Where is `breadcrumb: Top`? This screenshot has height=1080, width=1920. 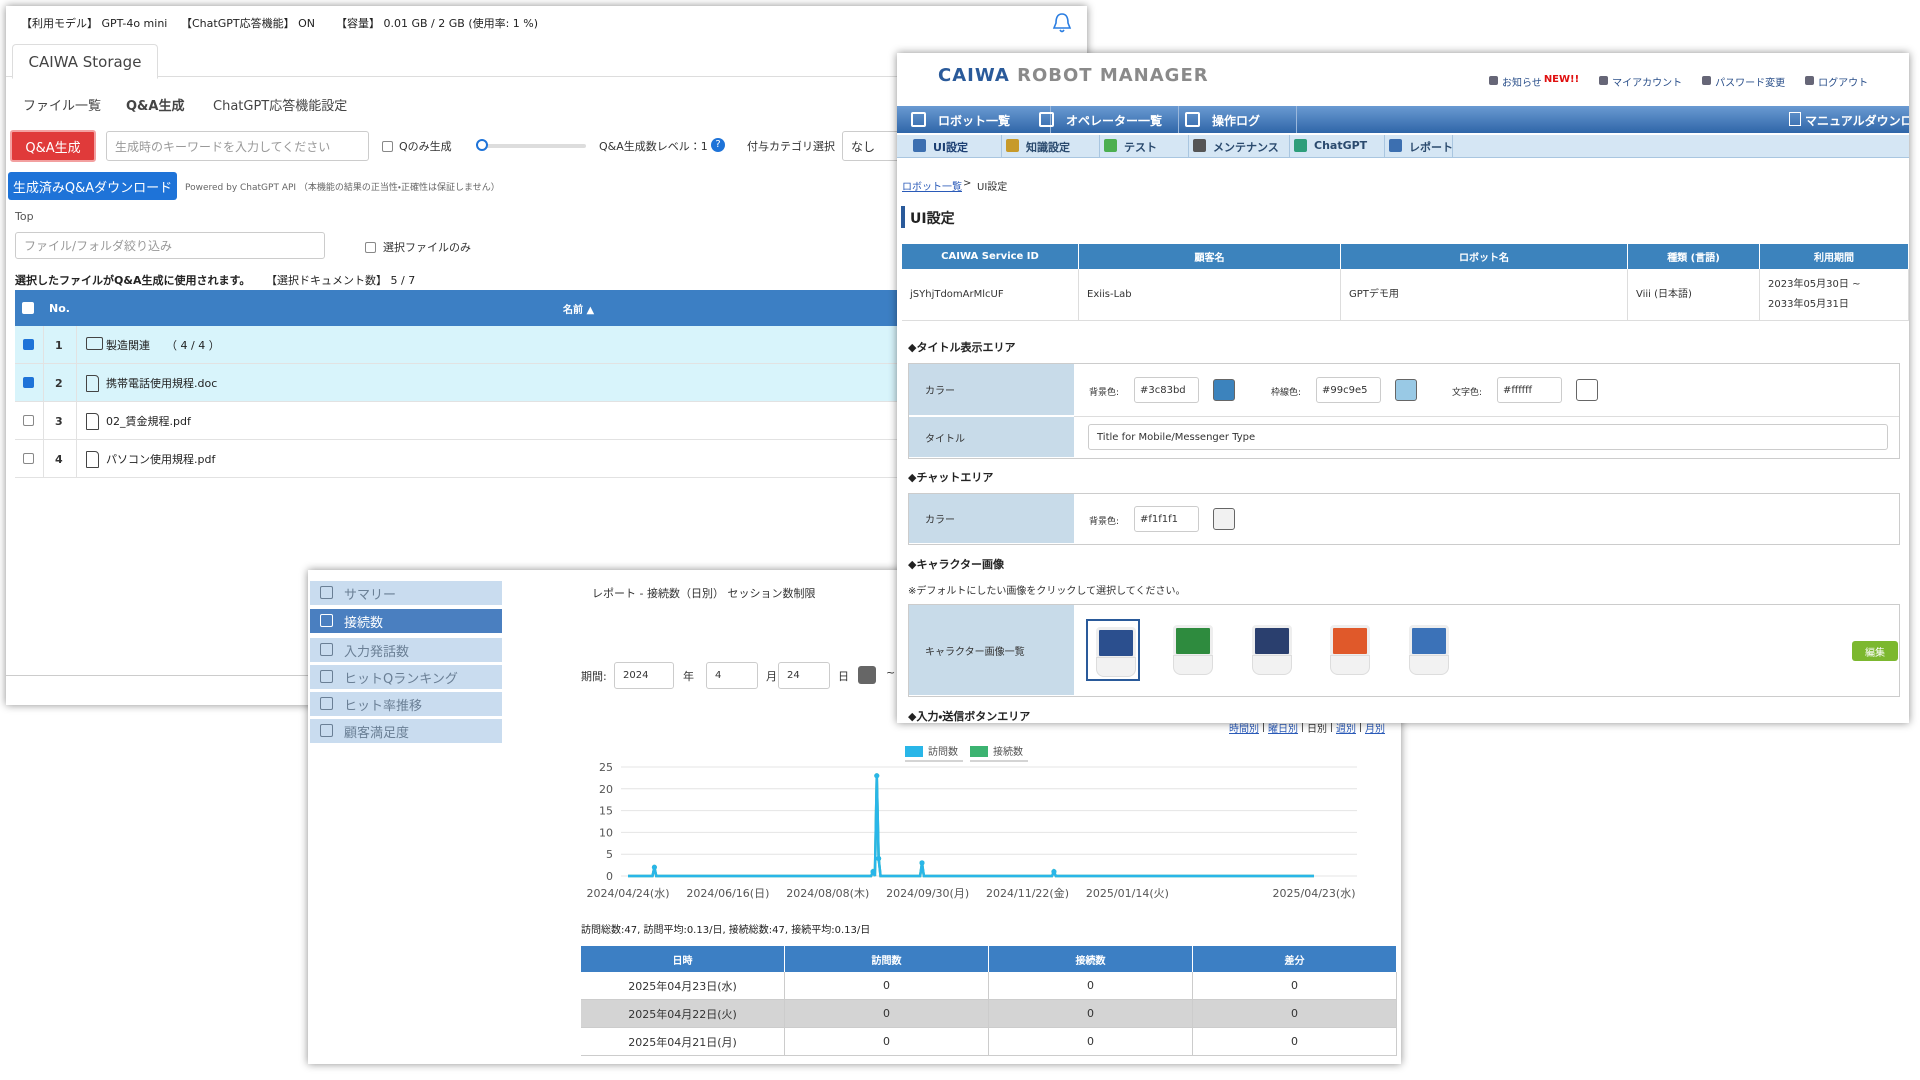
breadcrumb: Top is located at coordinates (24, 216).